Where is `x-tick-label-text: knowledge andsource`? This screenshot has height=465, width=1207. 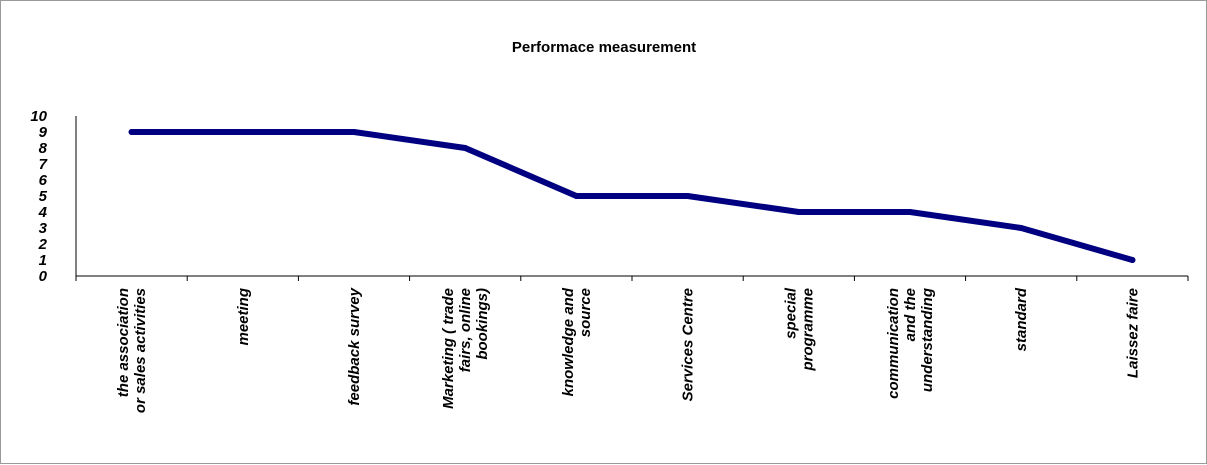
x-tick-label-text: knowledge andsource is located at coordinates (577, 341).